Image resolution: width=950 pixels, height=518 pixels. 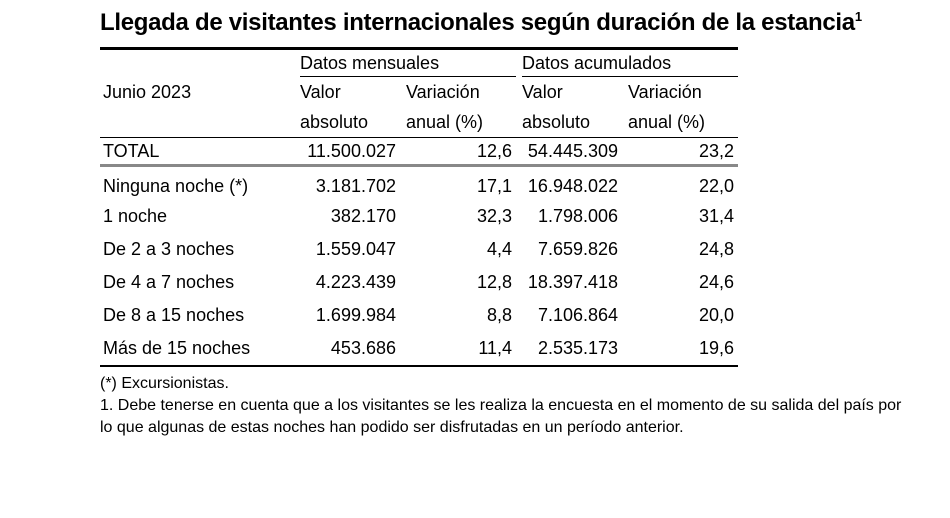 I want to click on cell-monthly-var: 17,1, so click(x=494, y=186).